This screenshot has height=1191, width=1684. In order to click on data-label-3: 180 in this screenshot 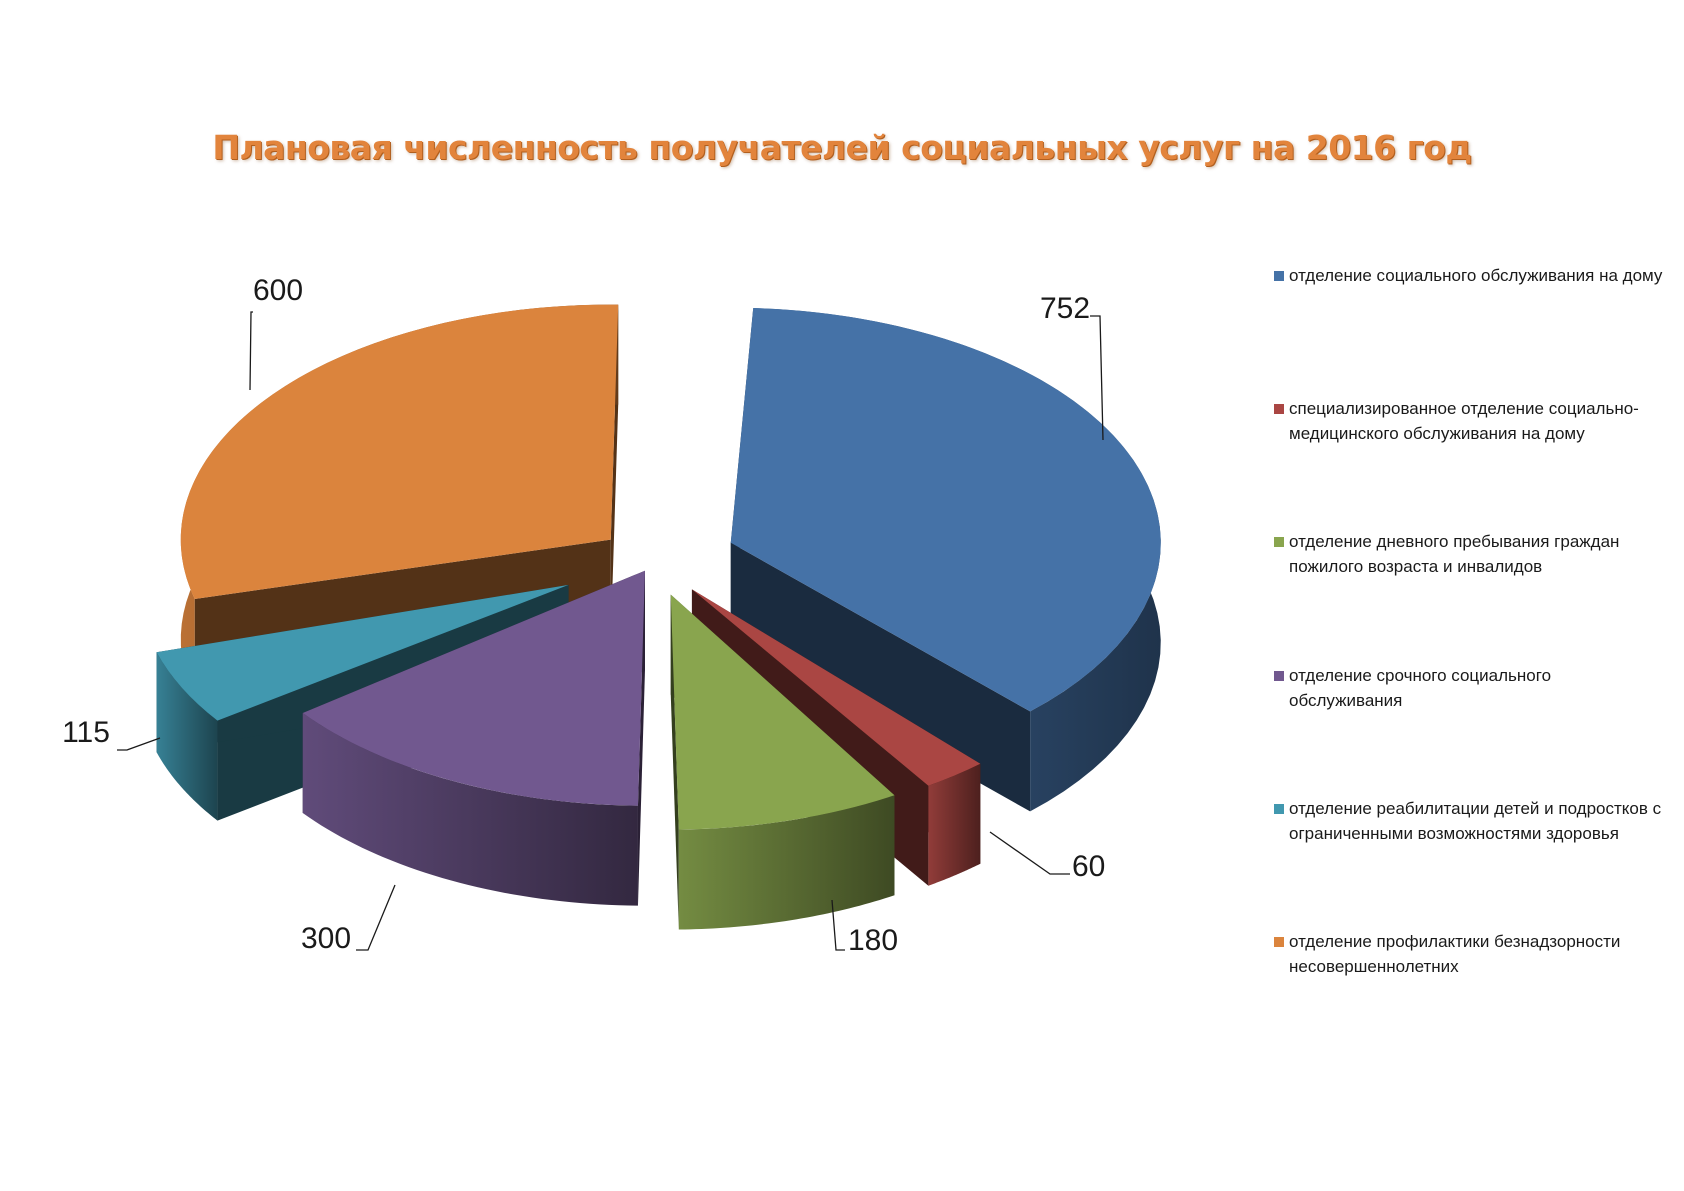, I will do `click(873, 940)`.